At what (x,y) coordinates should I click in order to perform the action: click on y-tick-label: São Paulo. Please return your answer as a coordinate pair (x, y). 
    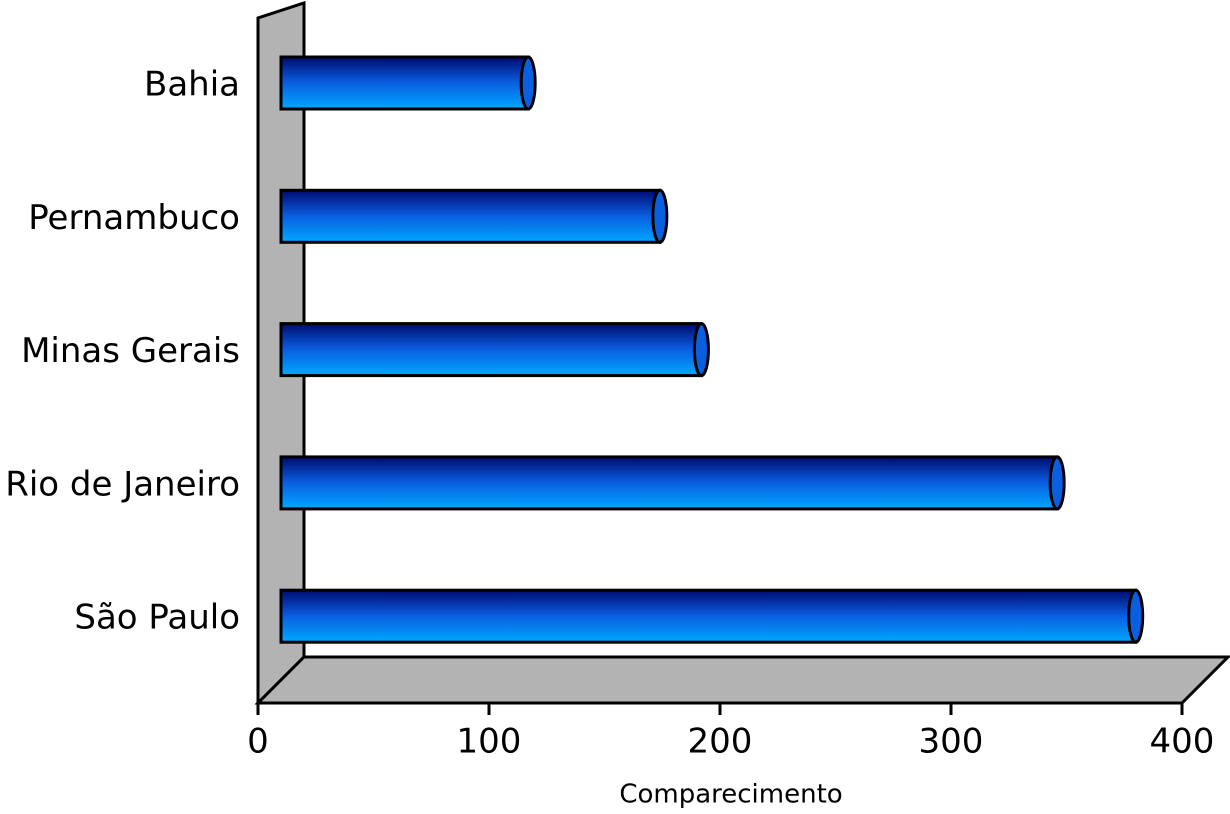
    Looking at the image, I should click on (157, 618).